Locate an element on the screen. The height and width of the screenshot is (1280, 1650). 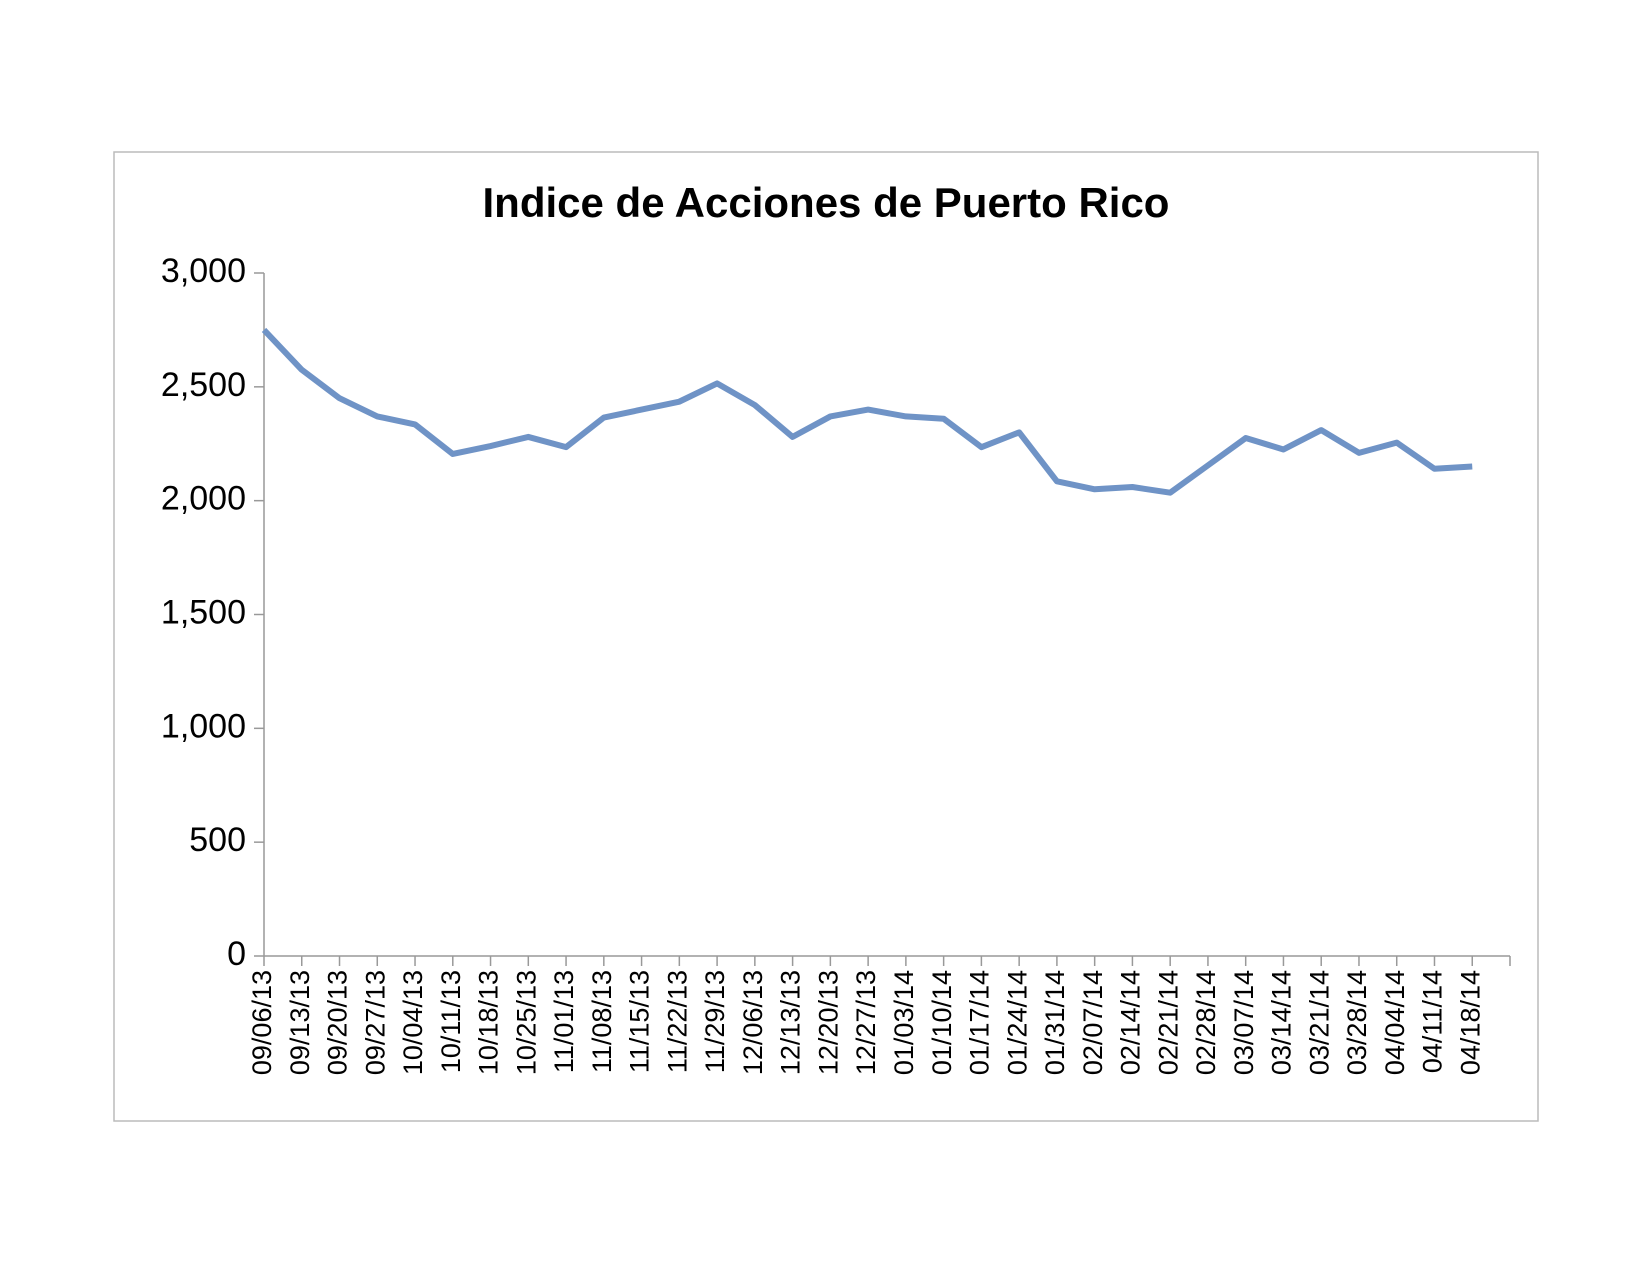
x-tick-label: 03/07/14 is located at coordinates (1244, 1022).